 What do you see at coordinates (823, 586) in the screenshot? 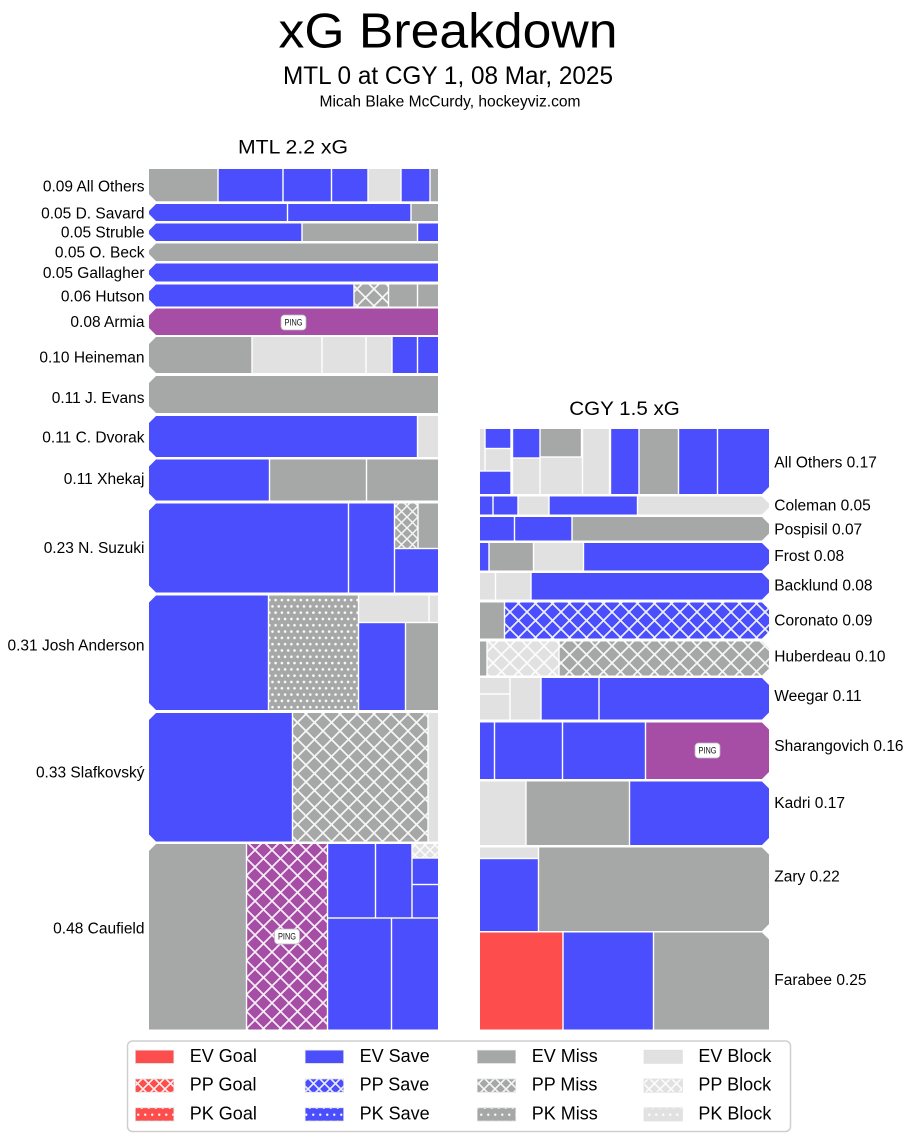
I see `svg-text: Backlund 0.08` at bounding box center [823, 586].